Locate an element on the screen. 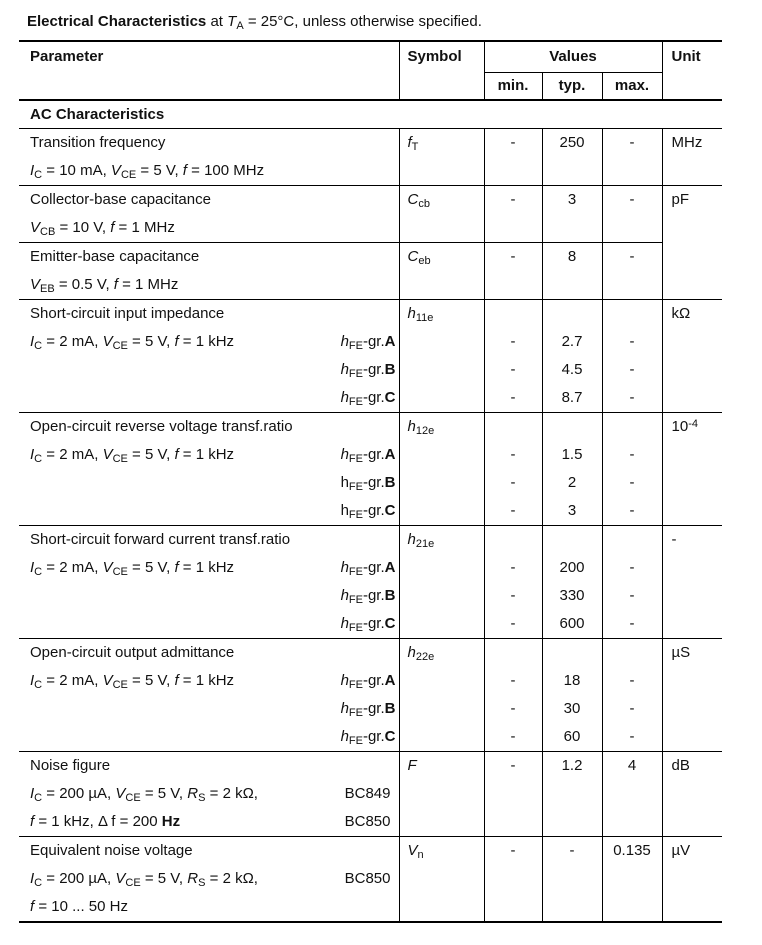 The height and width of the screenshot is (945, 762). unit-cell: µV is located at coordinates (692, 879).